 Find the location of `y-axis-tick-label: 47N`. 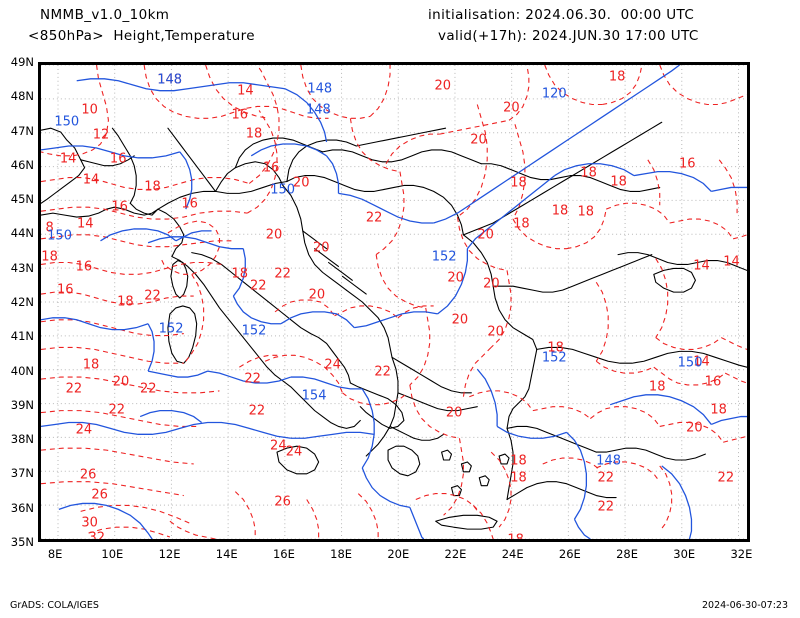

y-axis-tick-label: 47N is located at coordinates (22, 130).